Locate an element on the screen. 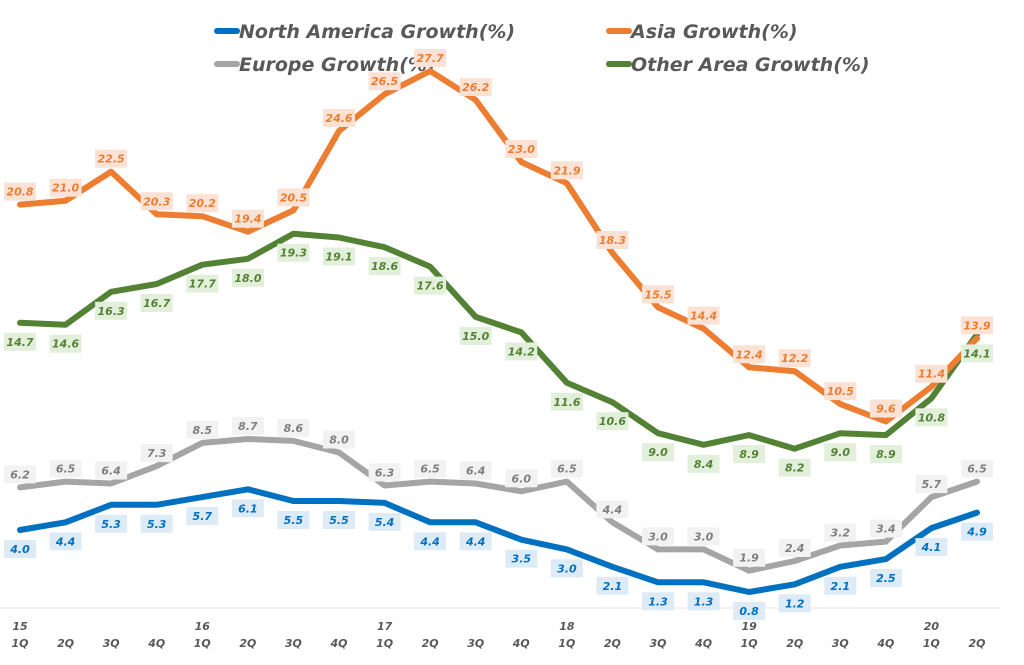 This screenshot has height=665, width=1024. data-label-asia: 20.8 is located at coordinates (20, 191).